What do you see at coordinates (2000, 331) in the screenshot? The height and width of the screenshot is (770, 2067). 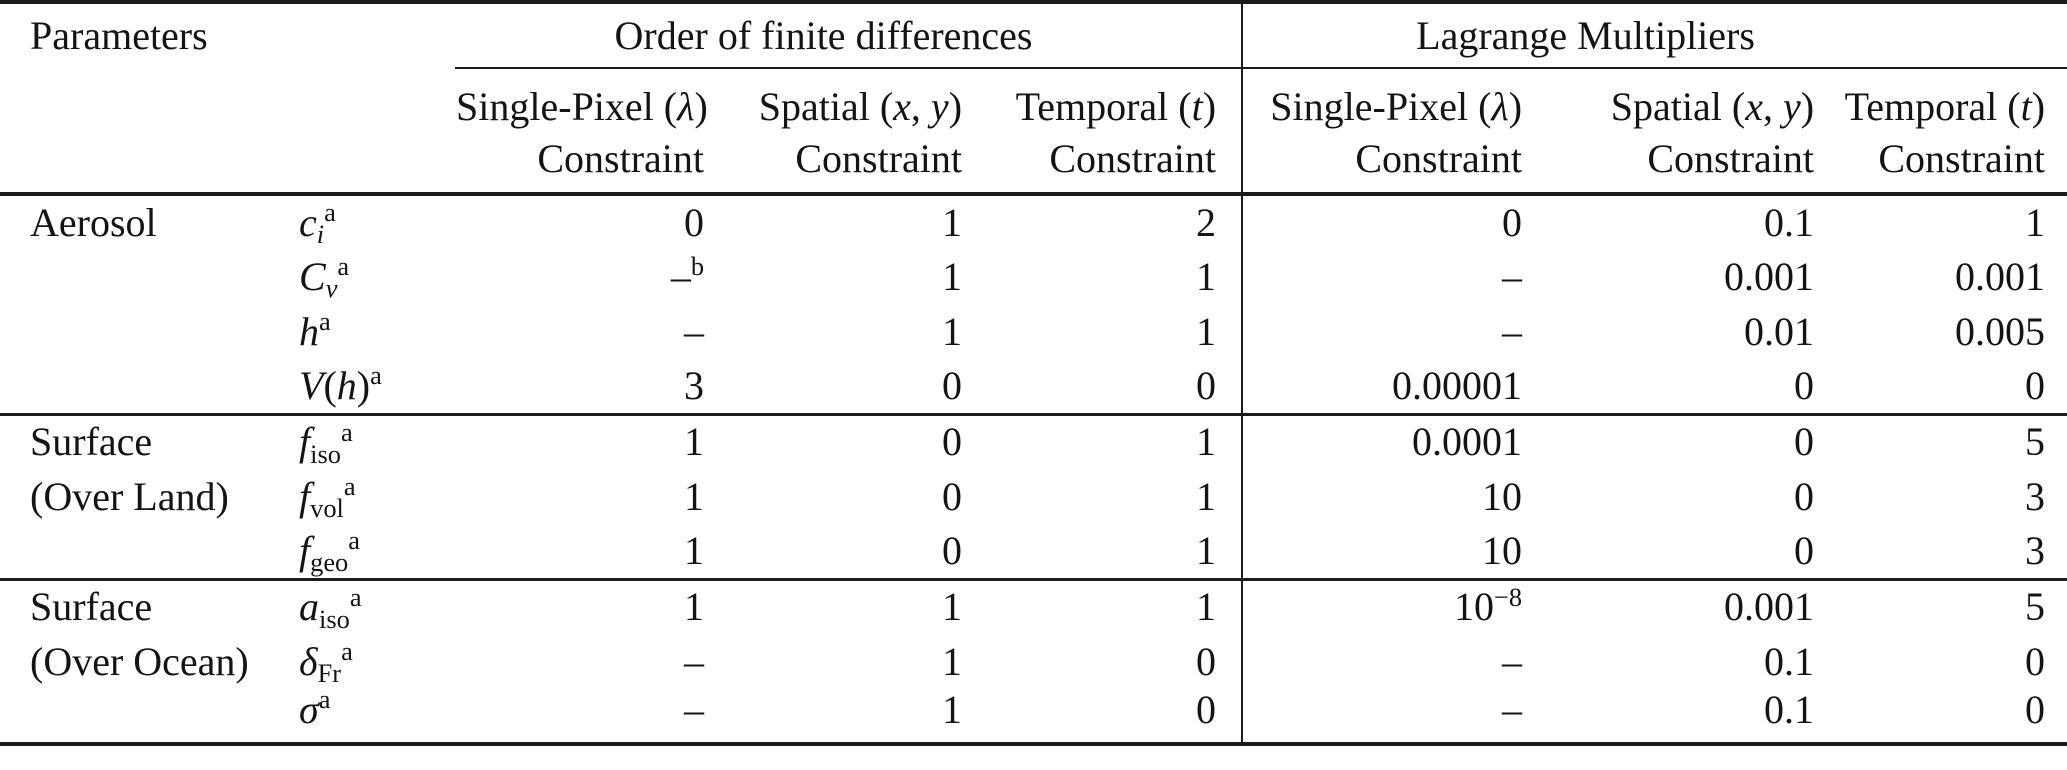 I see `value-cell: 0.005` at bounding box center [2000, 331].